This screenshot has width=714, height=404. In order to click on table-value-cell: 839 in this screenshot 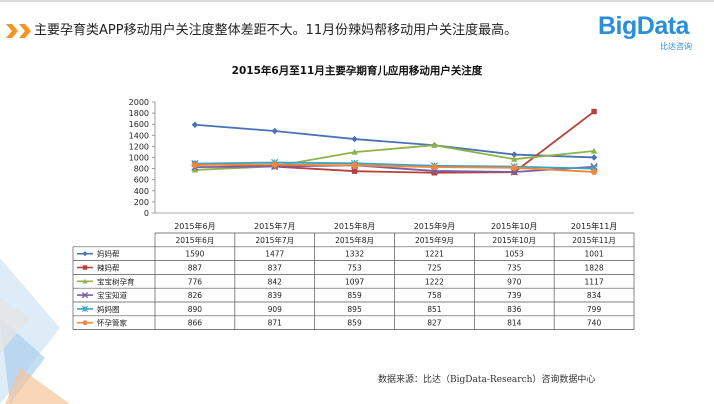, I will do `click(275, 295)`.